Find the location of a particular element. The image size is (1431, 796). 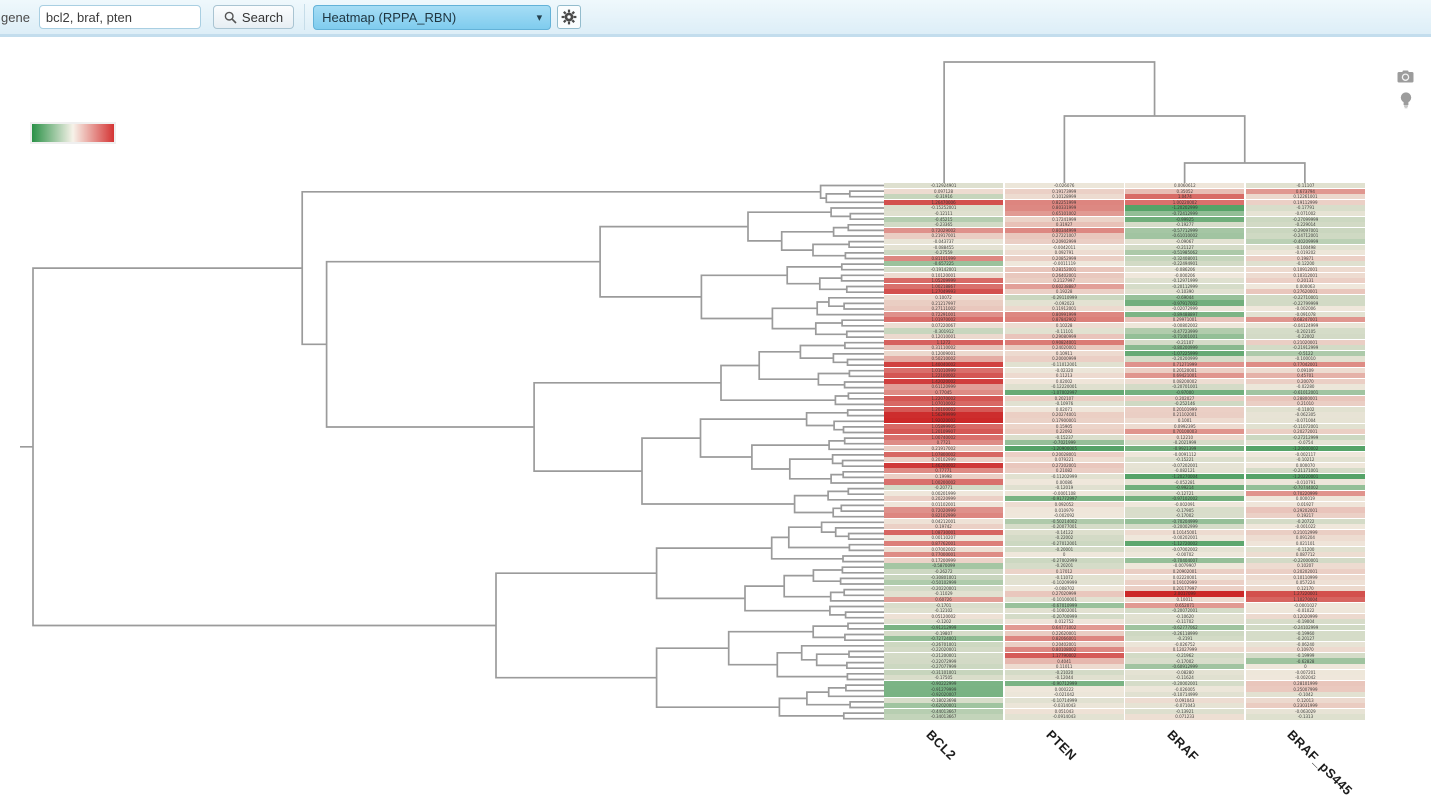

heatmap-cell: 0.12009001 is located at coordinates (944, 353).